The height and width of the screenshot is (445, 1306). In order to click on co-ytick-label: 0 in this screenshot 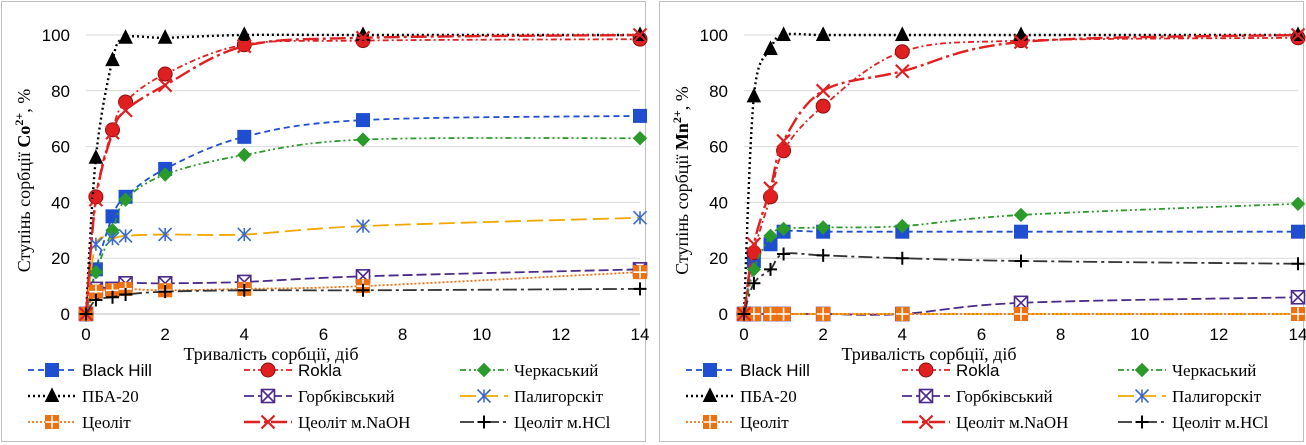, I will do `click(65, 314)`.